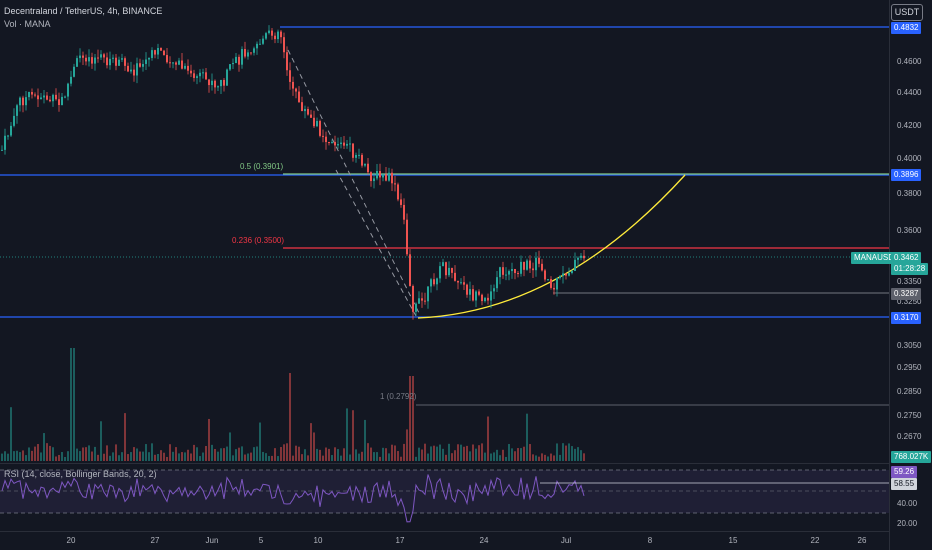 The width and height of the screenshot is (932, 550). Describe the element at coordinates (212, 540) in the screenshot. I see `time-tick: Jun` at that location.